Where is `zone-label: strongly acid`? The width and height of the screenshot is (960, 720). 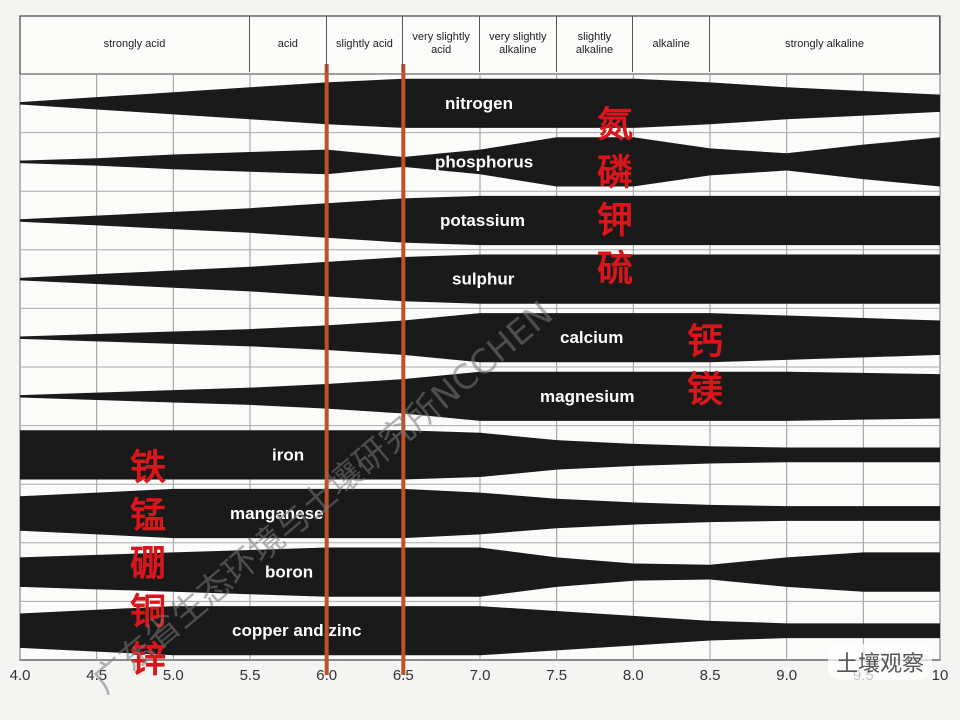 zone-label: strongly acid is located at coordinates (135, 44).